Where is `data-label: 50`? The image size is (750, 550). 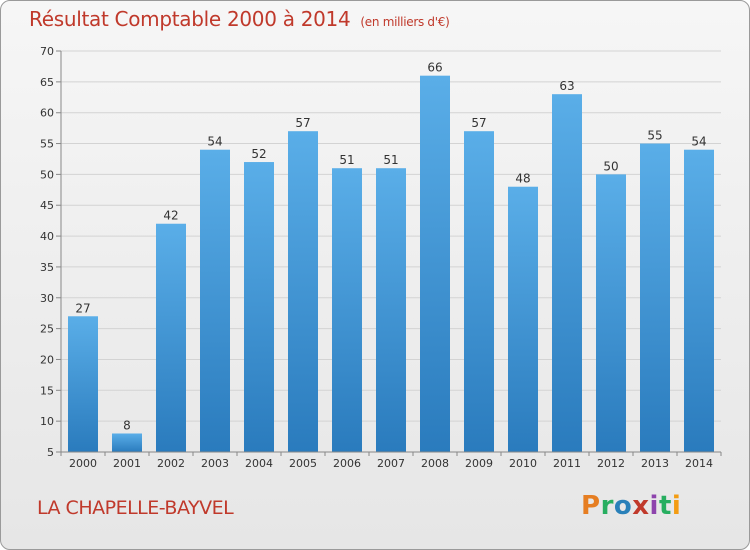 data-label: 50 is located at coordinates (610, 166).